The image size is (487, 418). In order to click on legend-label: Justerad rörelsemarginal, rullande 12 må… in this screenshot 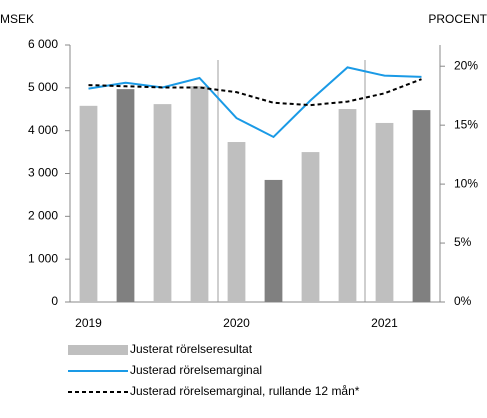, I will do `click(245, 391)`.